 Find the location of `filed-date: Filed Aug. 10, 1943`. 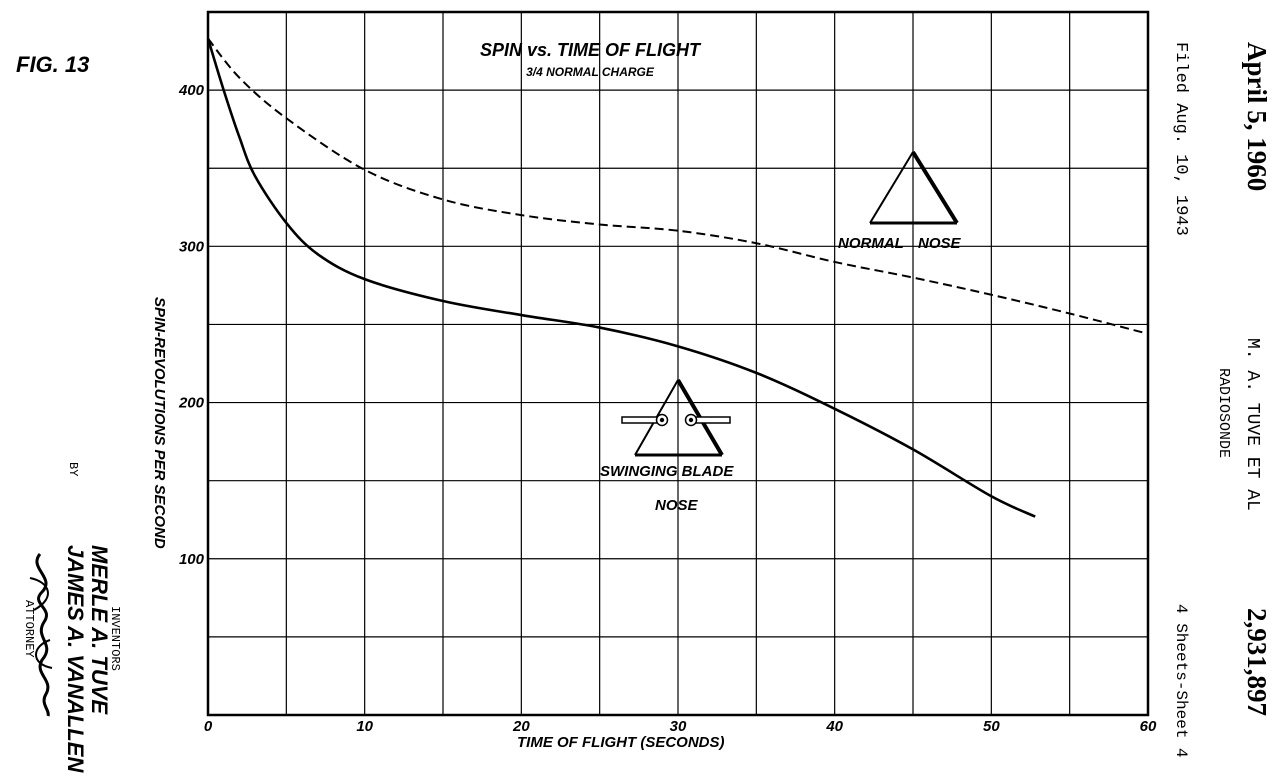

filed-date: Filed Aug. 10, 1943 is located at coordinates (1180, 139).